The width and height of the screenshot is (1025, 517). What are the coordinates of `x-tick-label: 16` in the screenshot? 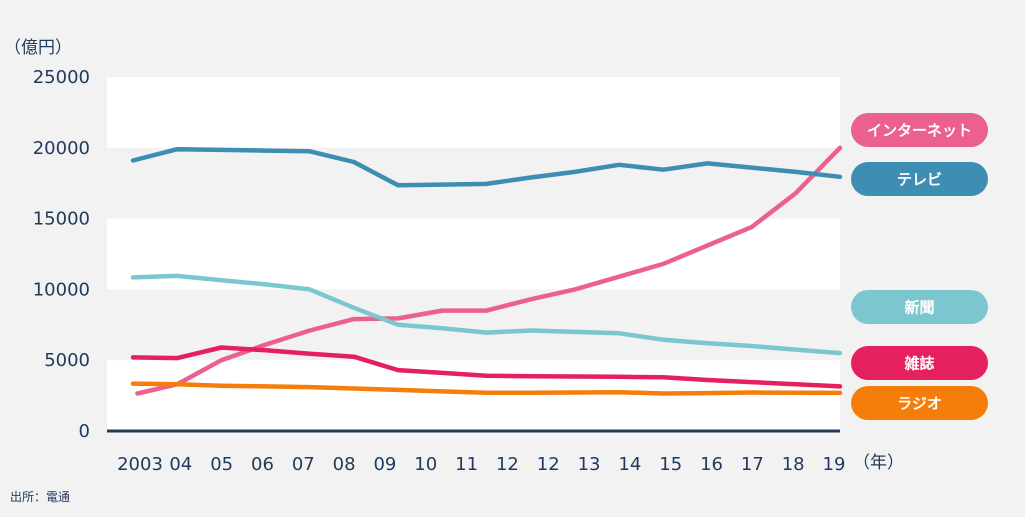 It's located at (711, 464).